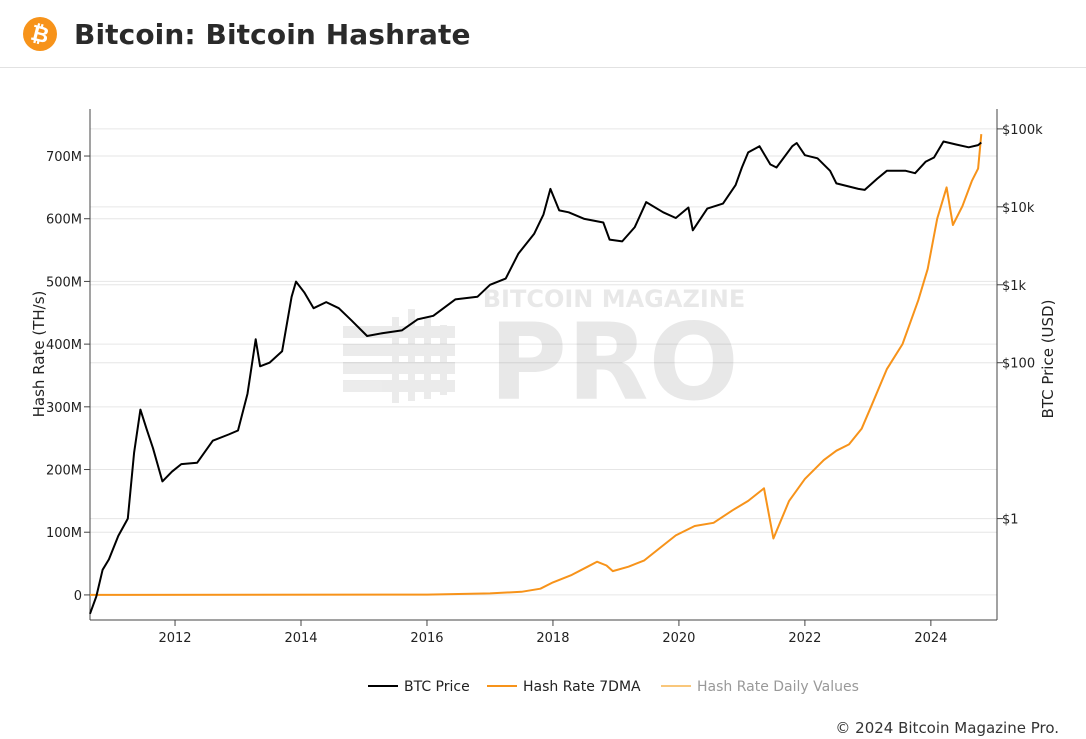 The height and width of the screenshot is (739, 1086). I want to click on page-header: ₿ Bitcoin: Bitcoin Hashrate, so click(543, 34).